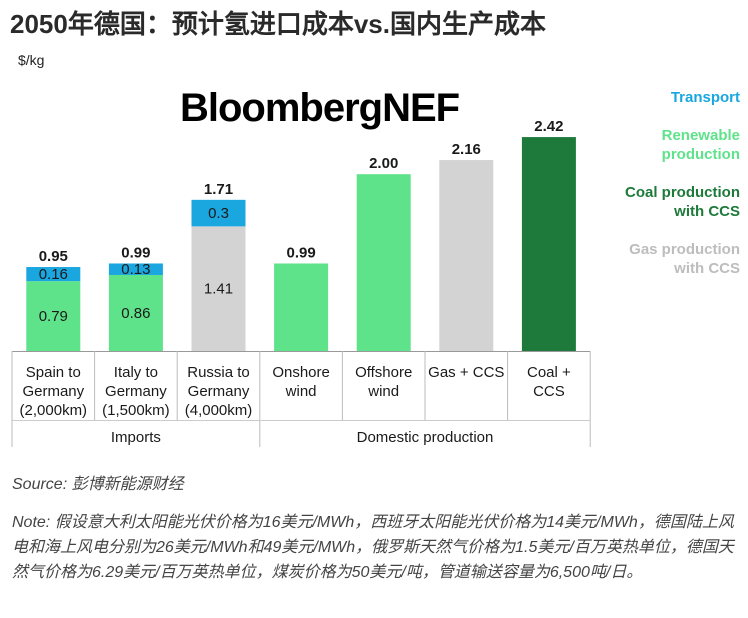  I want to click on bar-segment-3-renewable, so click(301, 307).